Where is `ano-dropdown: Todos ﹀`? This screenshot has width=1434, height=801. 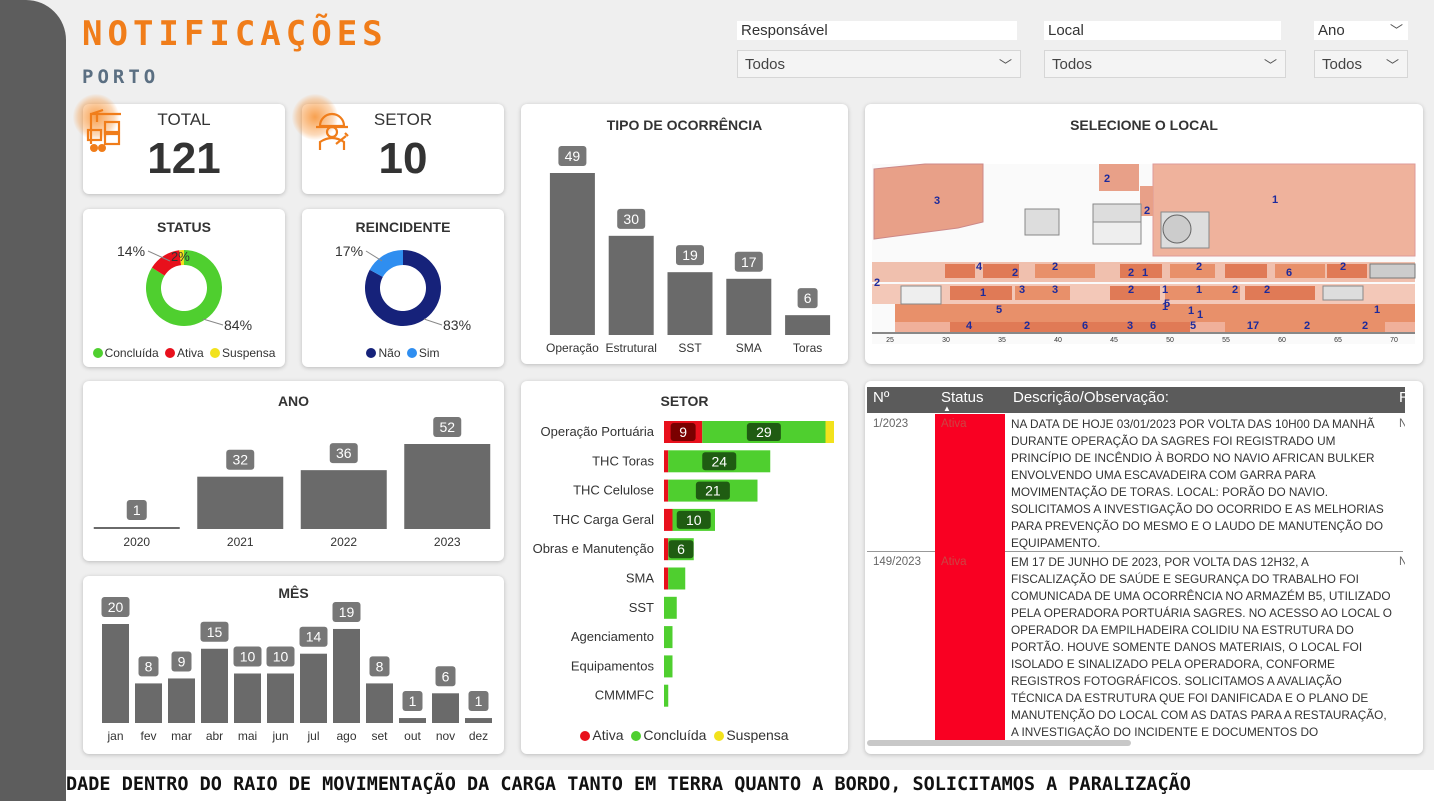
ano-dropdown: Todos ﹀ is located at coordinates (1361, 64).